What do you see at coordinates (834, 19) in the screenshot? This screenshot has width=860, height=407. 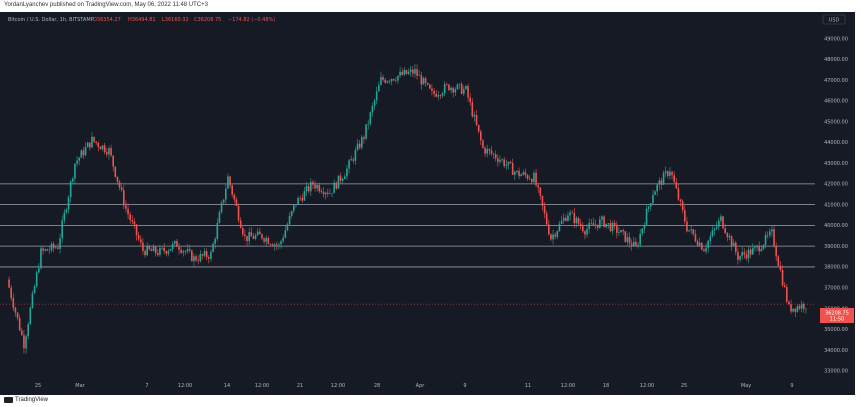 I see `currency-badge` at bounding box center [834, 19].